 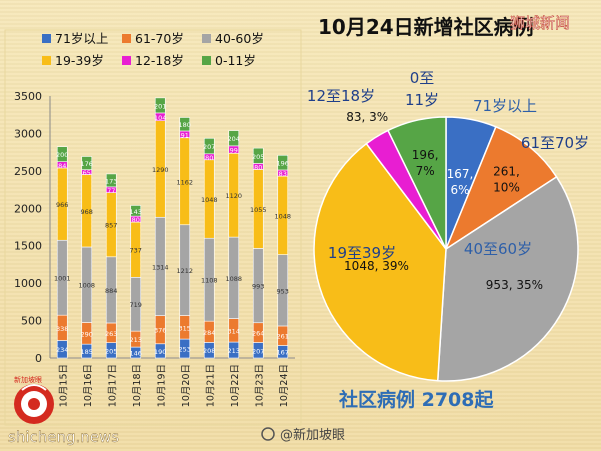 What do you see at coordinates (136, 305) in the screenshot?
I see `bar-data-label: 719` at bounding box center [136, 305].